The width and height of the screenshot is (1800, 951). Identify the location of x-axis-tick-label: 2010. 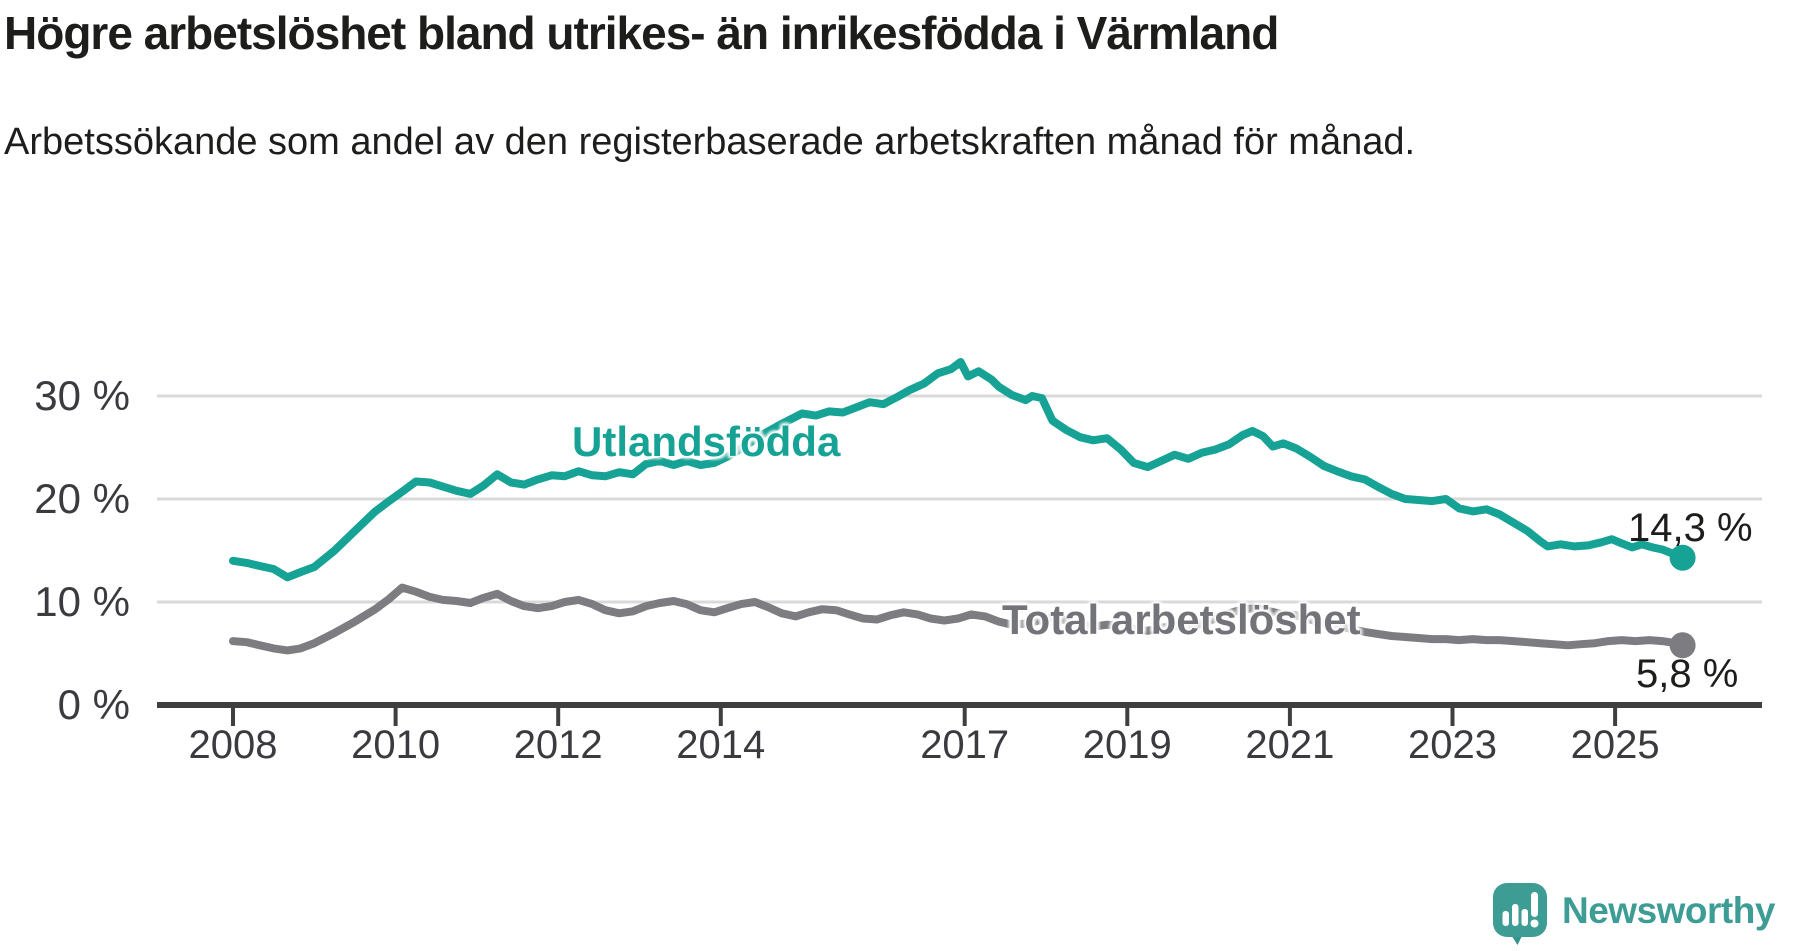
(396, 745).